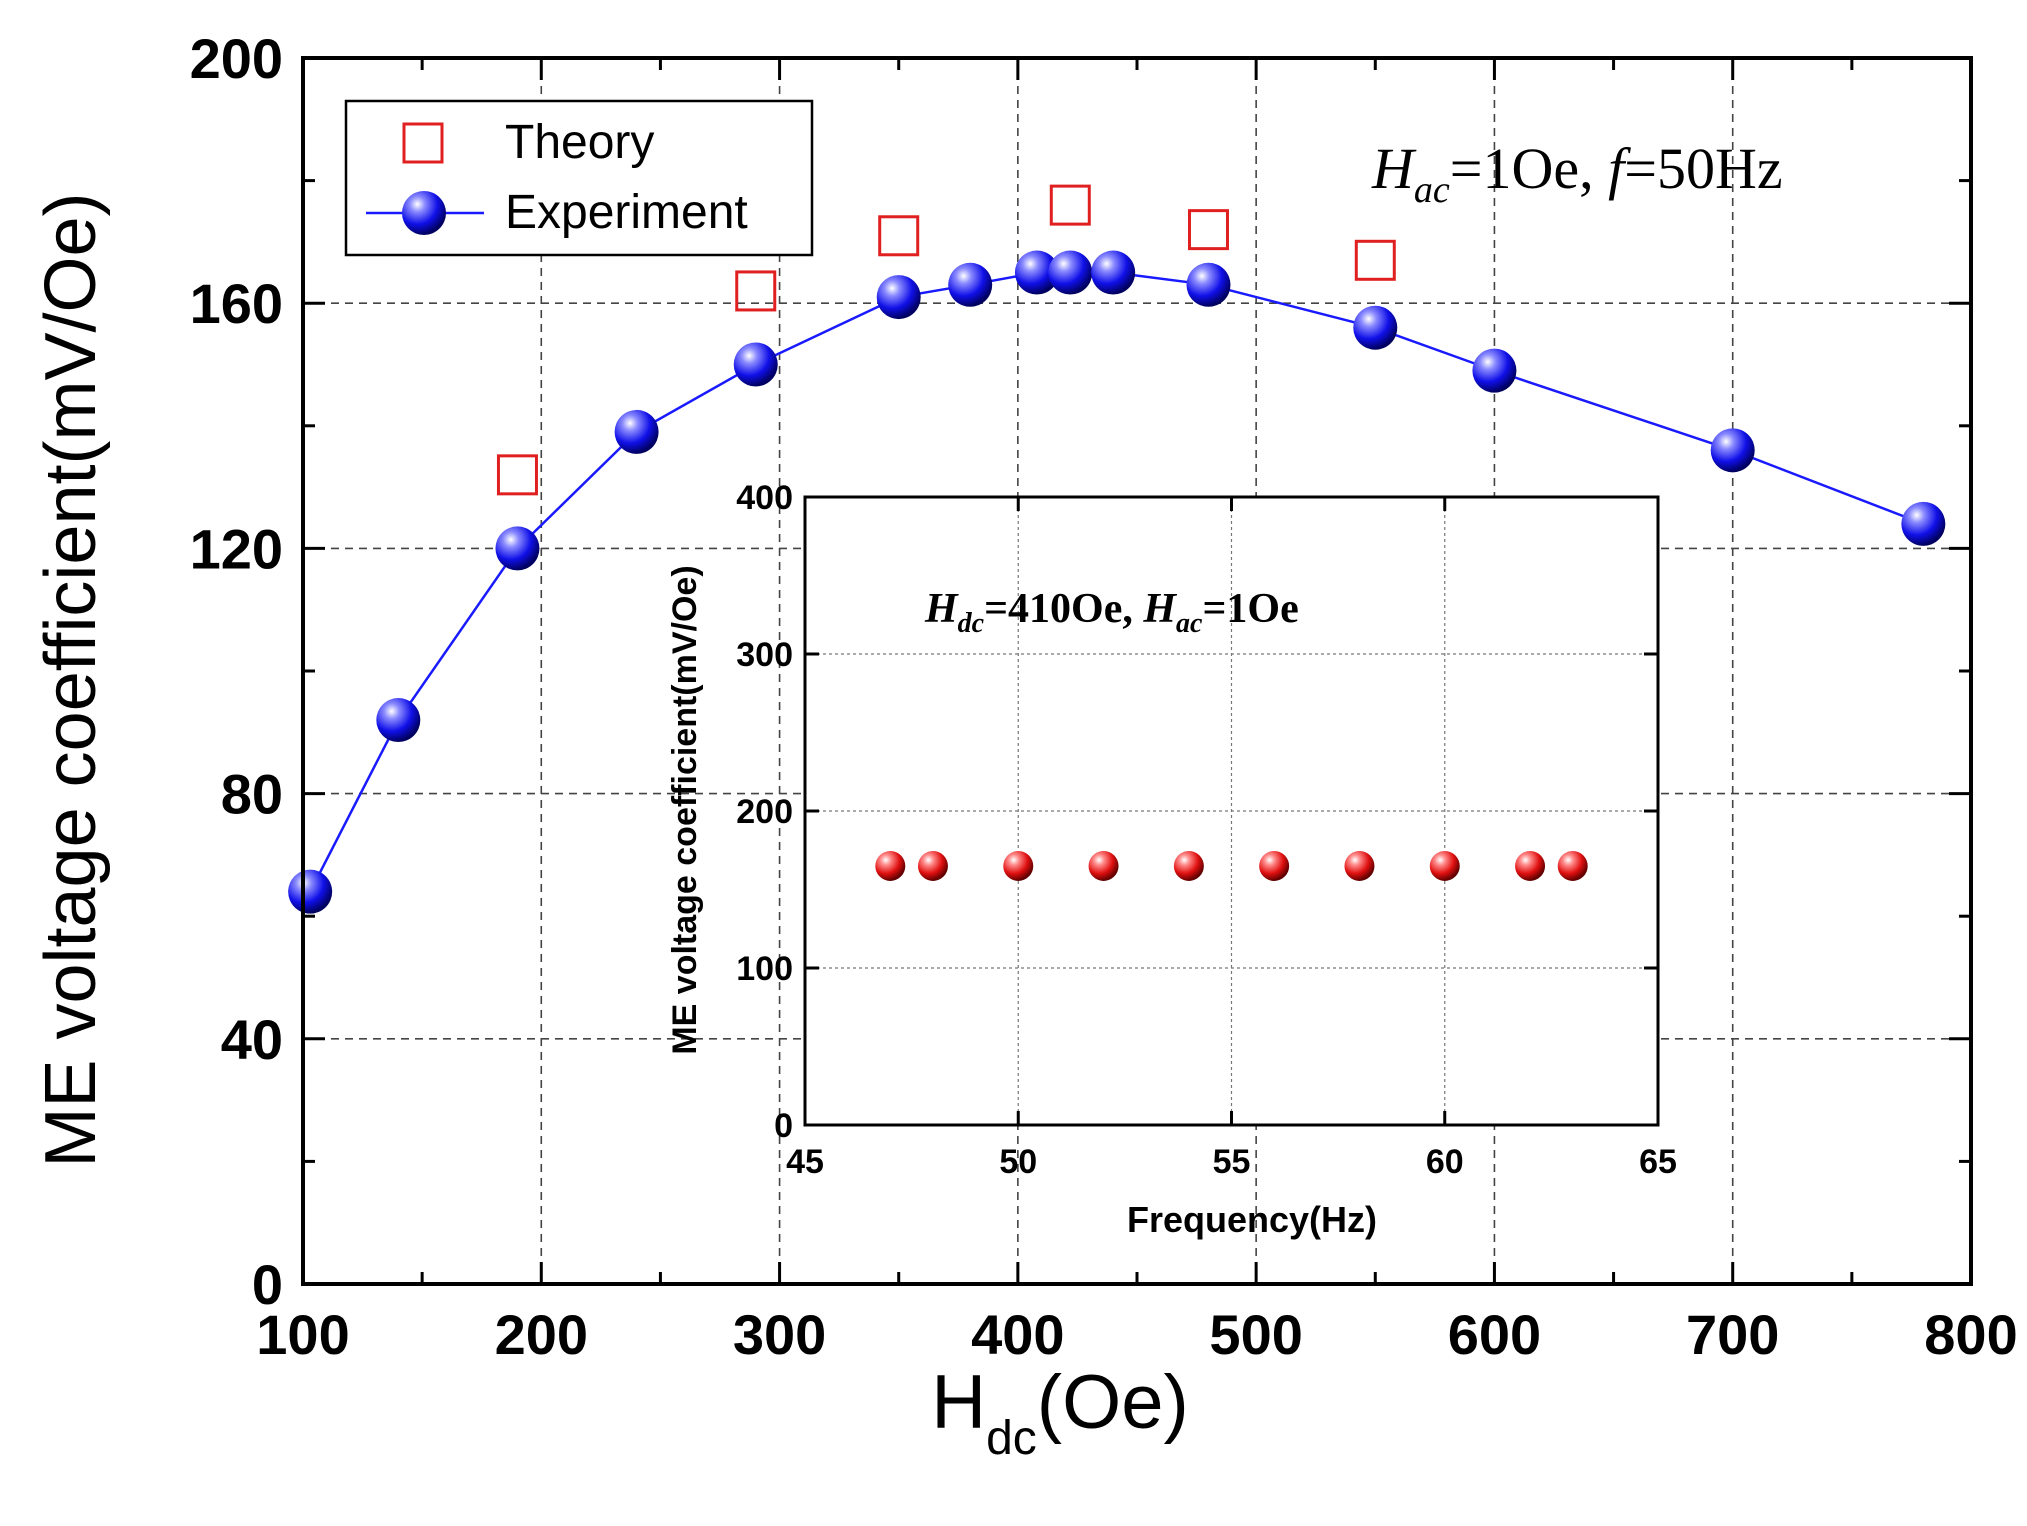 The image size is (2027, 1526). I want to click on main-y-axis-title: ME voltage coefficient(mV/Oe), so click(71, 679).